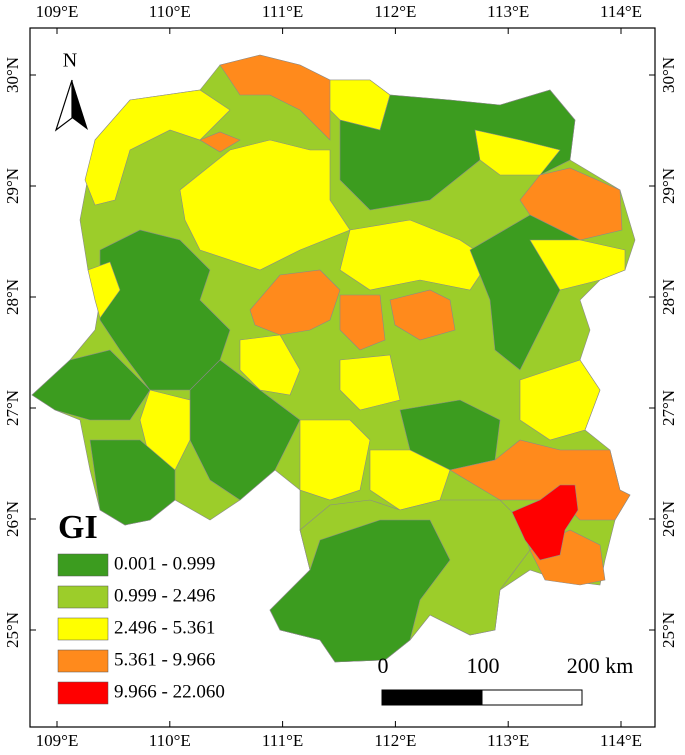 This screenshot has height=755, width=685. Describe the element at coordinates (164, 563) in the screenshot. I see `legend-label: 0.001 - 0.999` at that location.